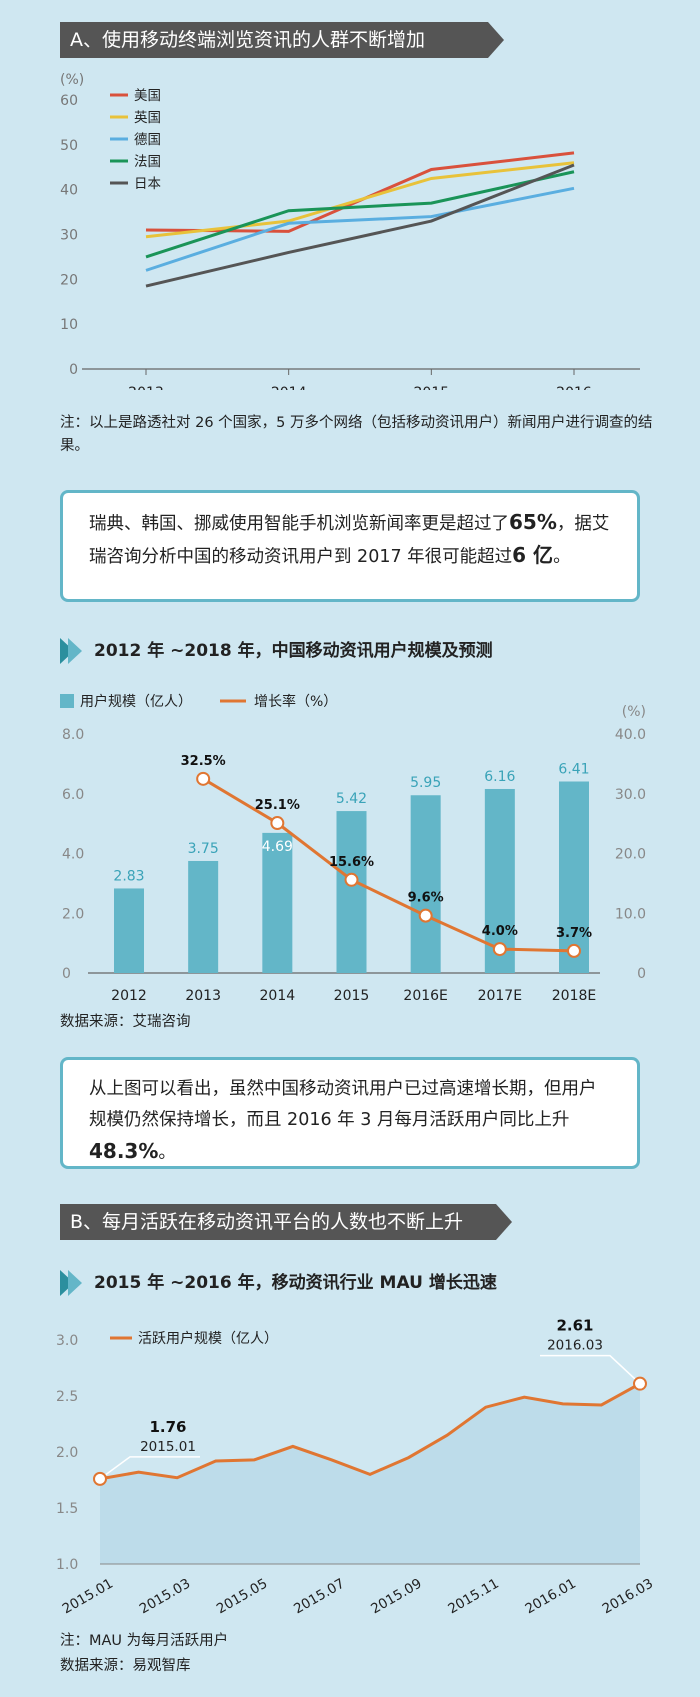 The width and height of the screenshot is (700, 1697). What do you see at coordinates (573, 770) in the screenshot?
I see `bar-value-label: 6.41` at bounding box center [573, 770].